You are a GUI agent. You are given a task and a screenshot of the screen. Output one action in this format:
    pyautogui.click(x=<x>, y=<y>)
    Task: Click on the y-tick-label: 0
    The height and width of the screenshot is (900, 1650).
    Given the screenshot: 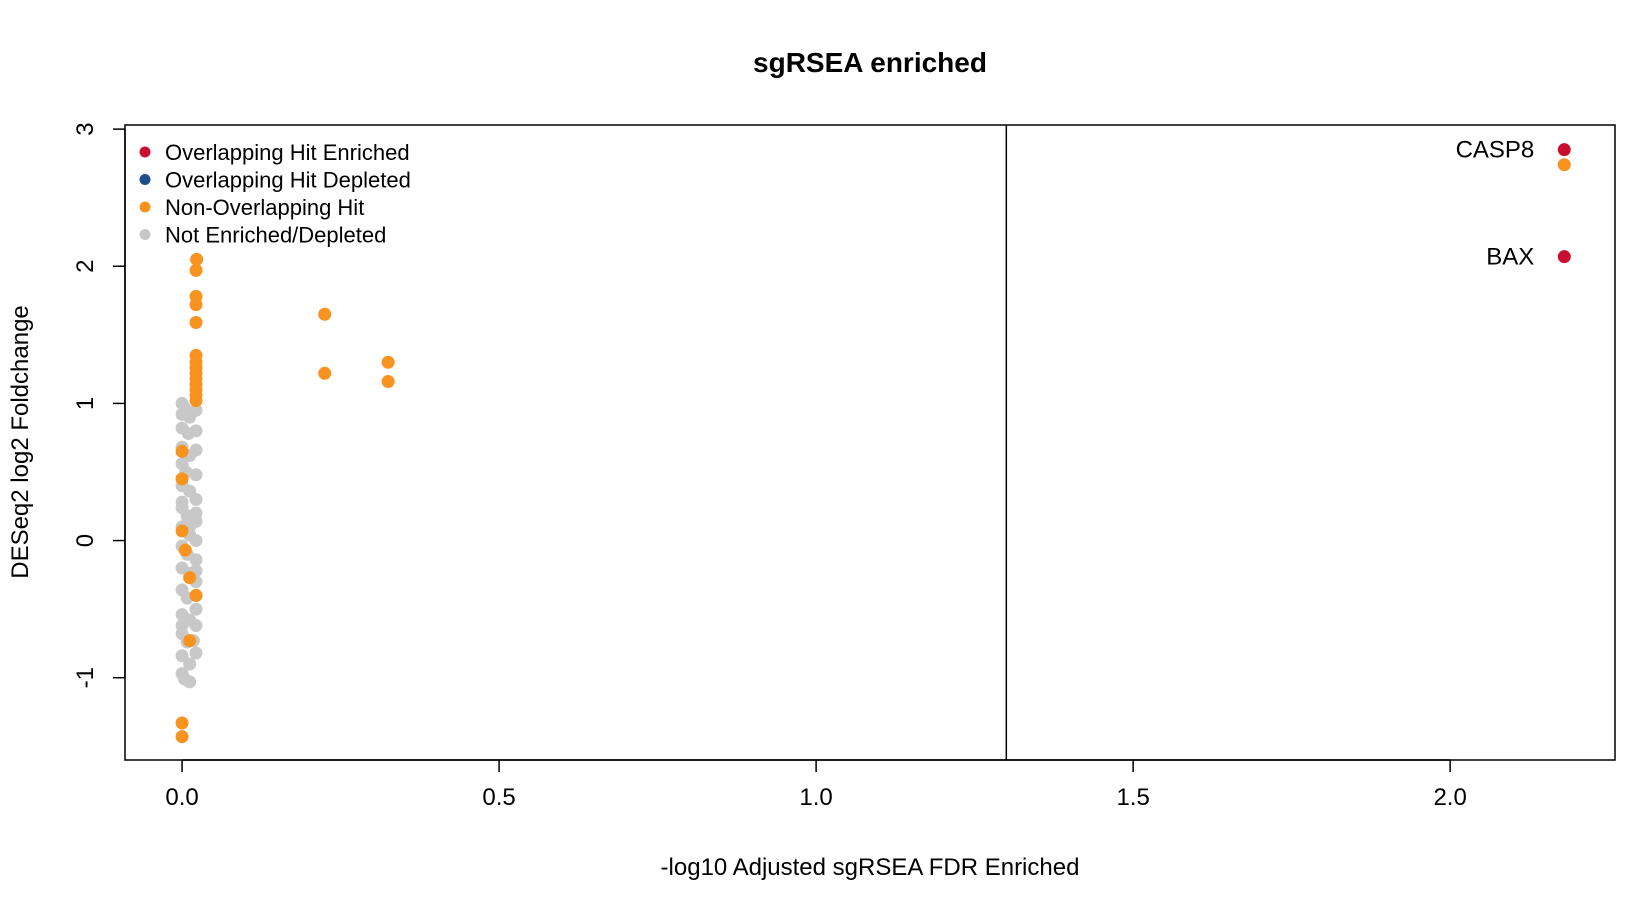 What is the action you would take?
    pyautogui.click(x=85, y=540)
    